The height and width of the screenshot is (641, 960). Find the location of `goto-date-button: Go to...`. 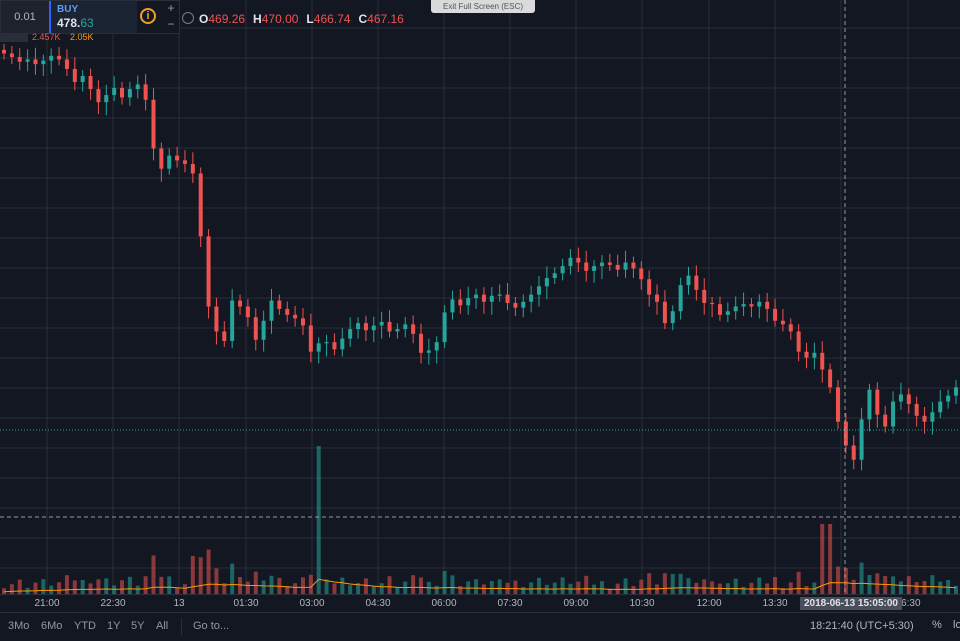

goto-date-button: Go to... is located at coordinates (211, 626).